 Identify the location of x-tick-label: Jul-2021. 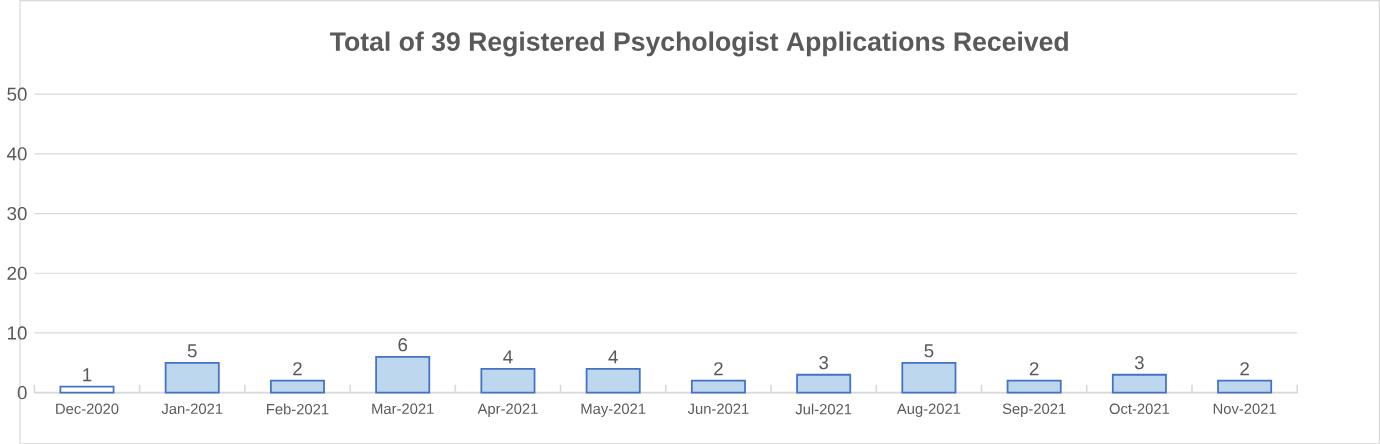
(823, 409).